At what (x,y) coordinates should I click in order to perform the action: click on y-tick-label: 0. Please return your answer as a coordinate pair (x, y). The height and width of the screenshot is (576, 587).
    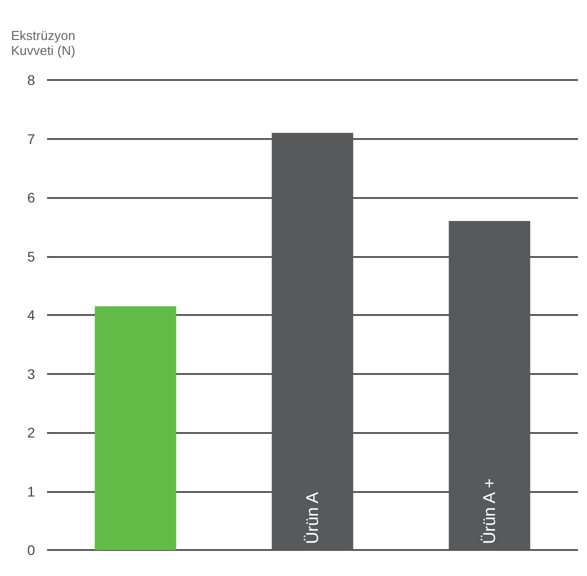
    Looking at the image, I should click on (31, 550).